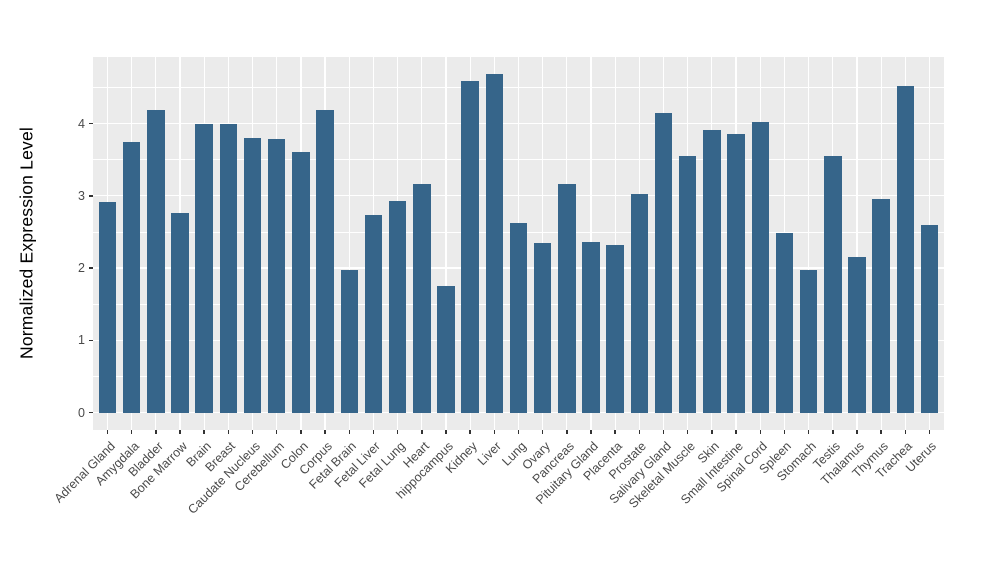 This screenshot has height=580, width=1000. I want to click on bar-salivary-gland, so click(663, 263).